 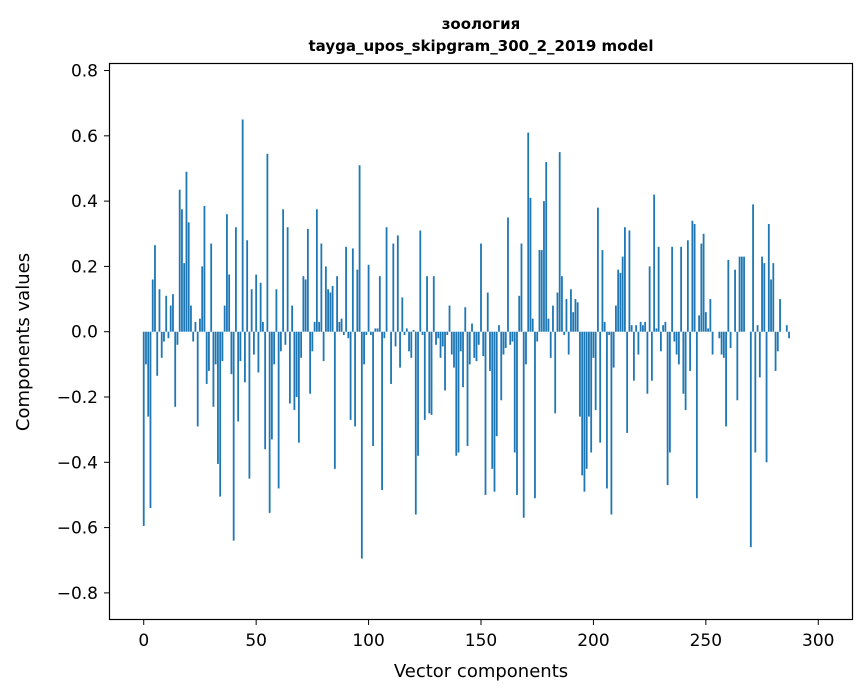 What do you see at coordinates (77, 594) in the screenshot?
I see `y-tick-label: −0.8` at bounding box center [77, 594].